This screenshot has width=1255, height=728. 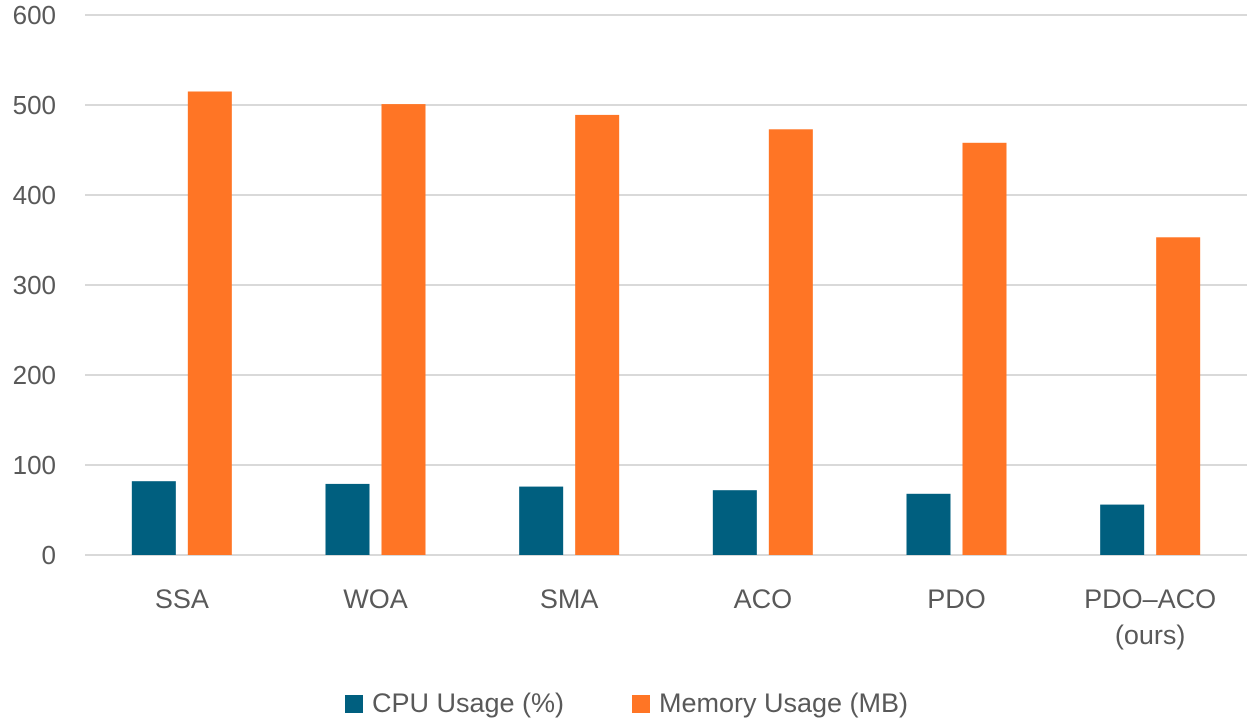 I want to click on y-axis: 0 100 200 300 400 500 600, so click(x=34, y=285).